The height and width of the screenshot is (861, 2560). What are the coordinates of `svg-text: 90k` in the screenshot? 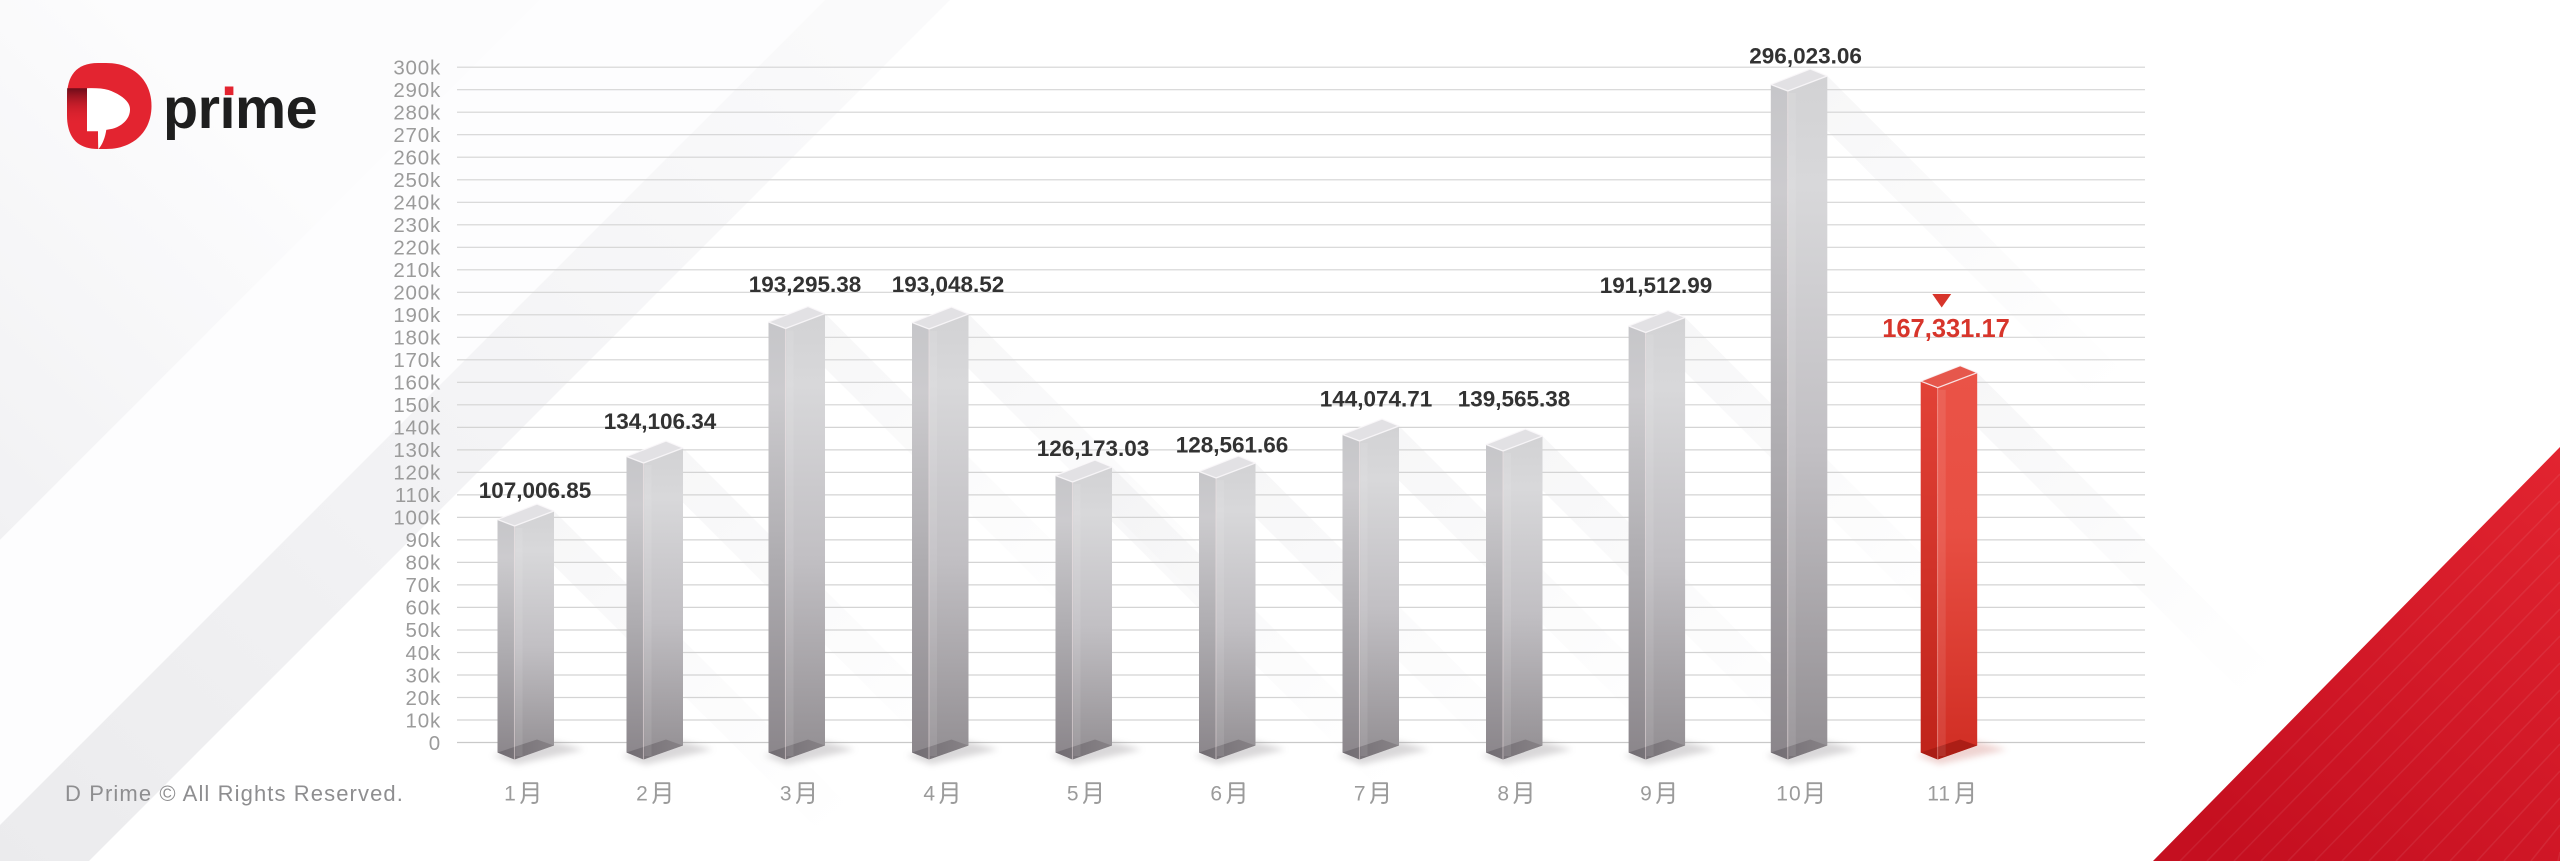 It's located at (423, 540).